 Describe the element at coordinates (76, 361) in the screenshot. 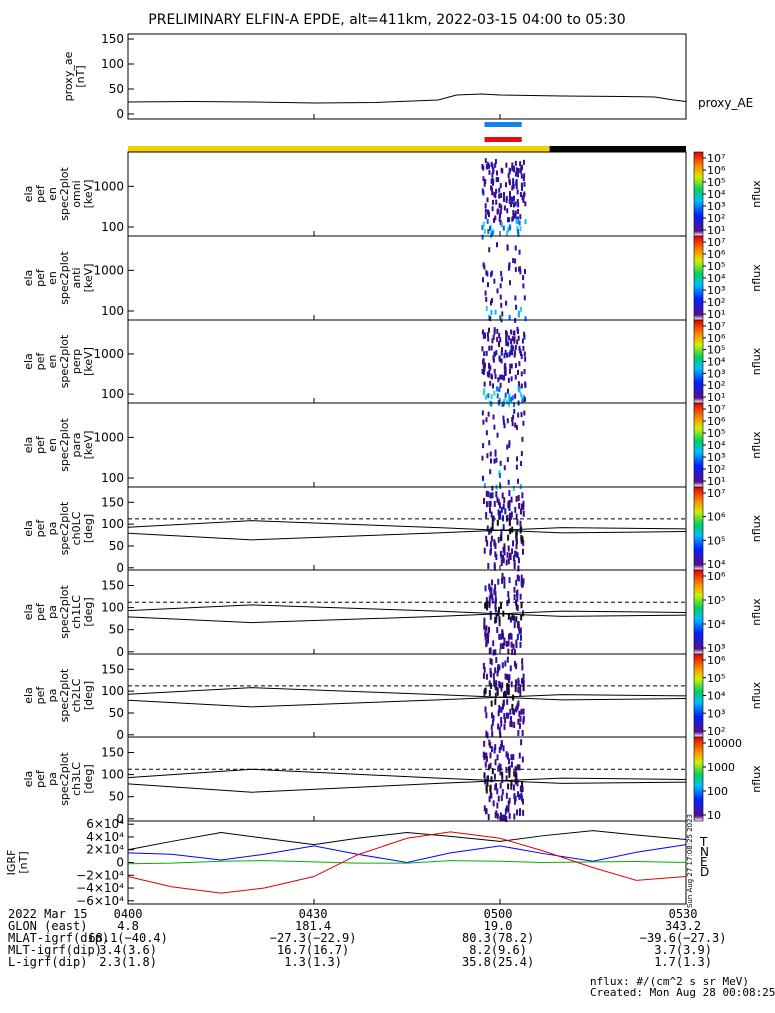

I see `perp-ylabel: perp` at that location.